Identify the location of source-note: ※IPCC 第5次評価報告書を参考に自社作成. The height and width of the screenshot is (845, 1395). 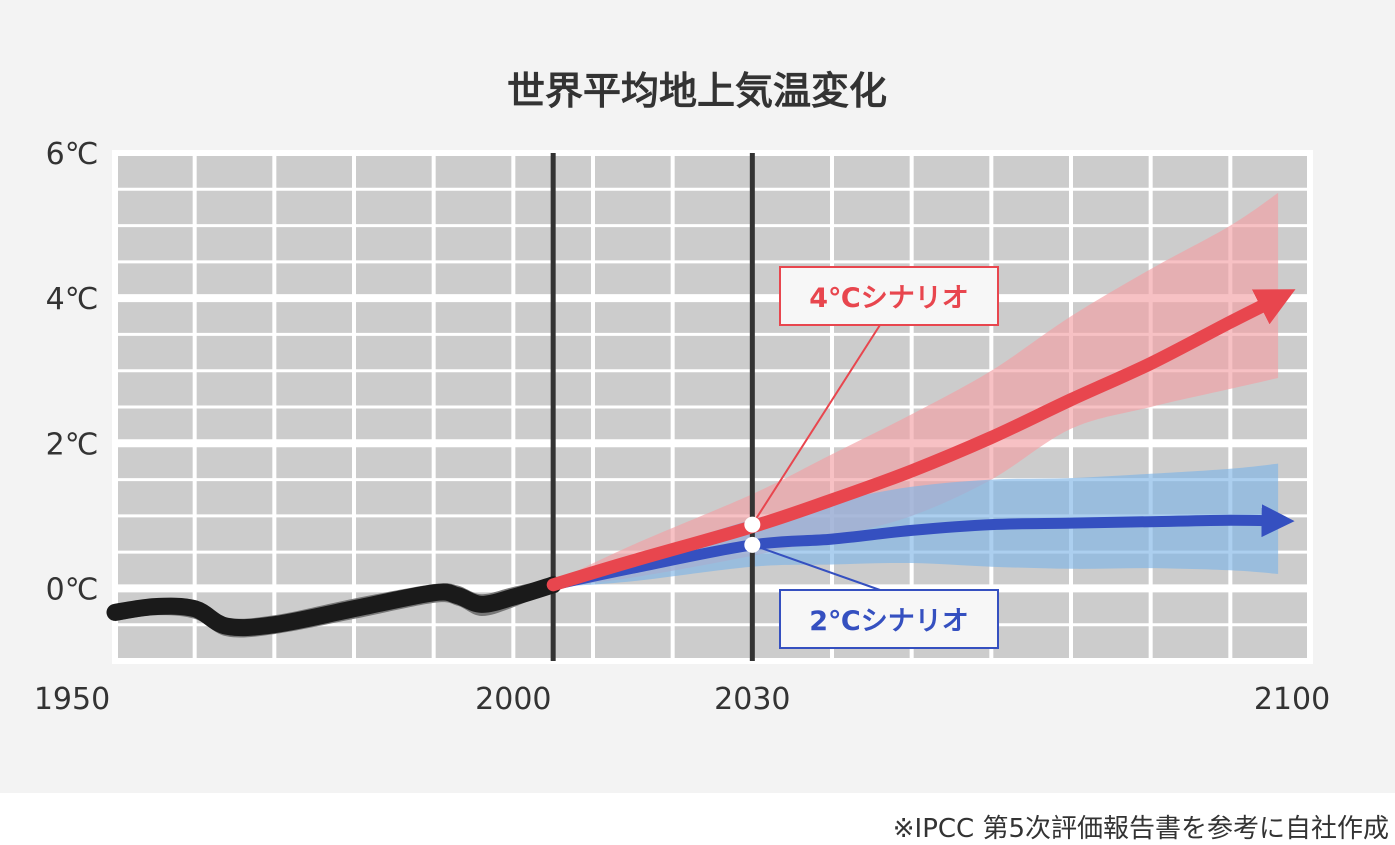
(1140, 829).